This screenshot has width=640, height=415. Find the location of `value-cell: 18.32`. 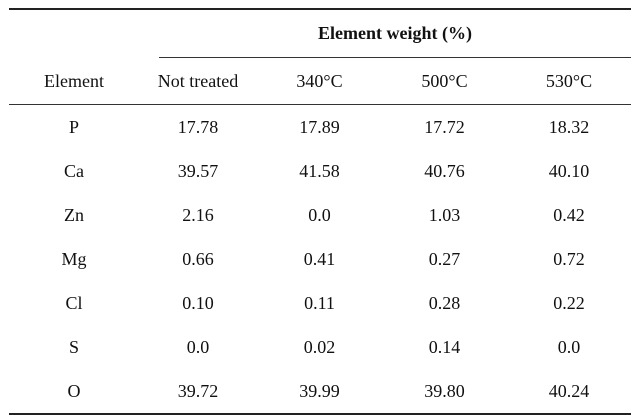

value-cell: 18.32 is located at coordinates (569, 126).